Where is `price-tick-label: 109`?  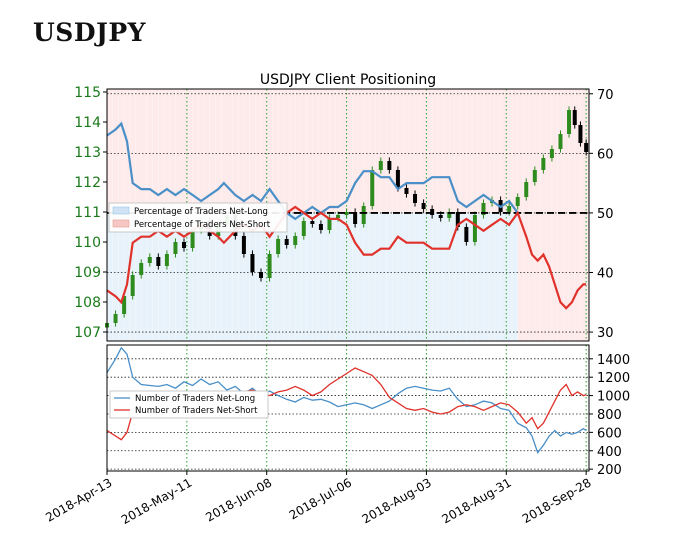
price-tick-label: 109 is located at coordinates (87, 273).